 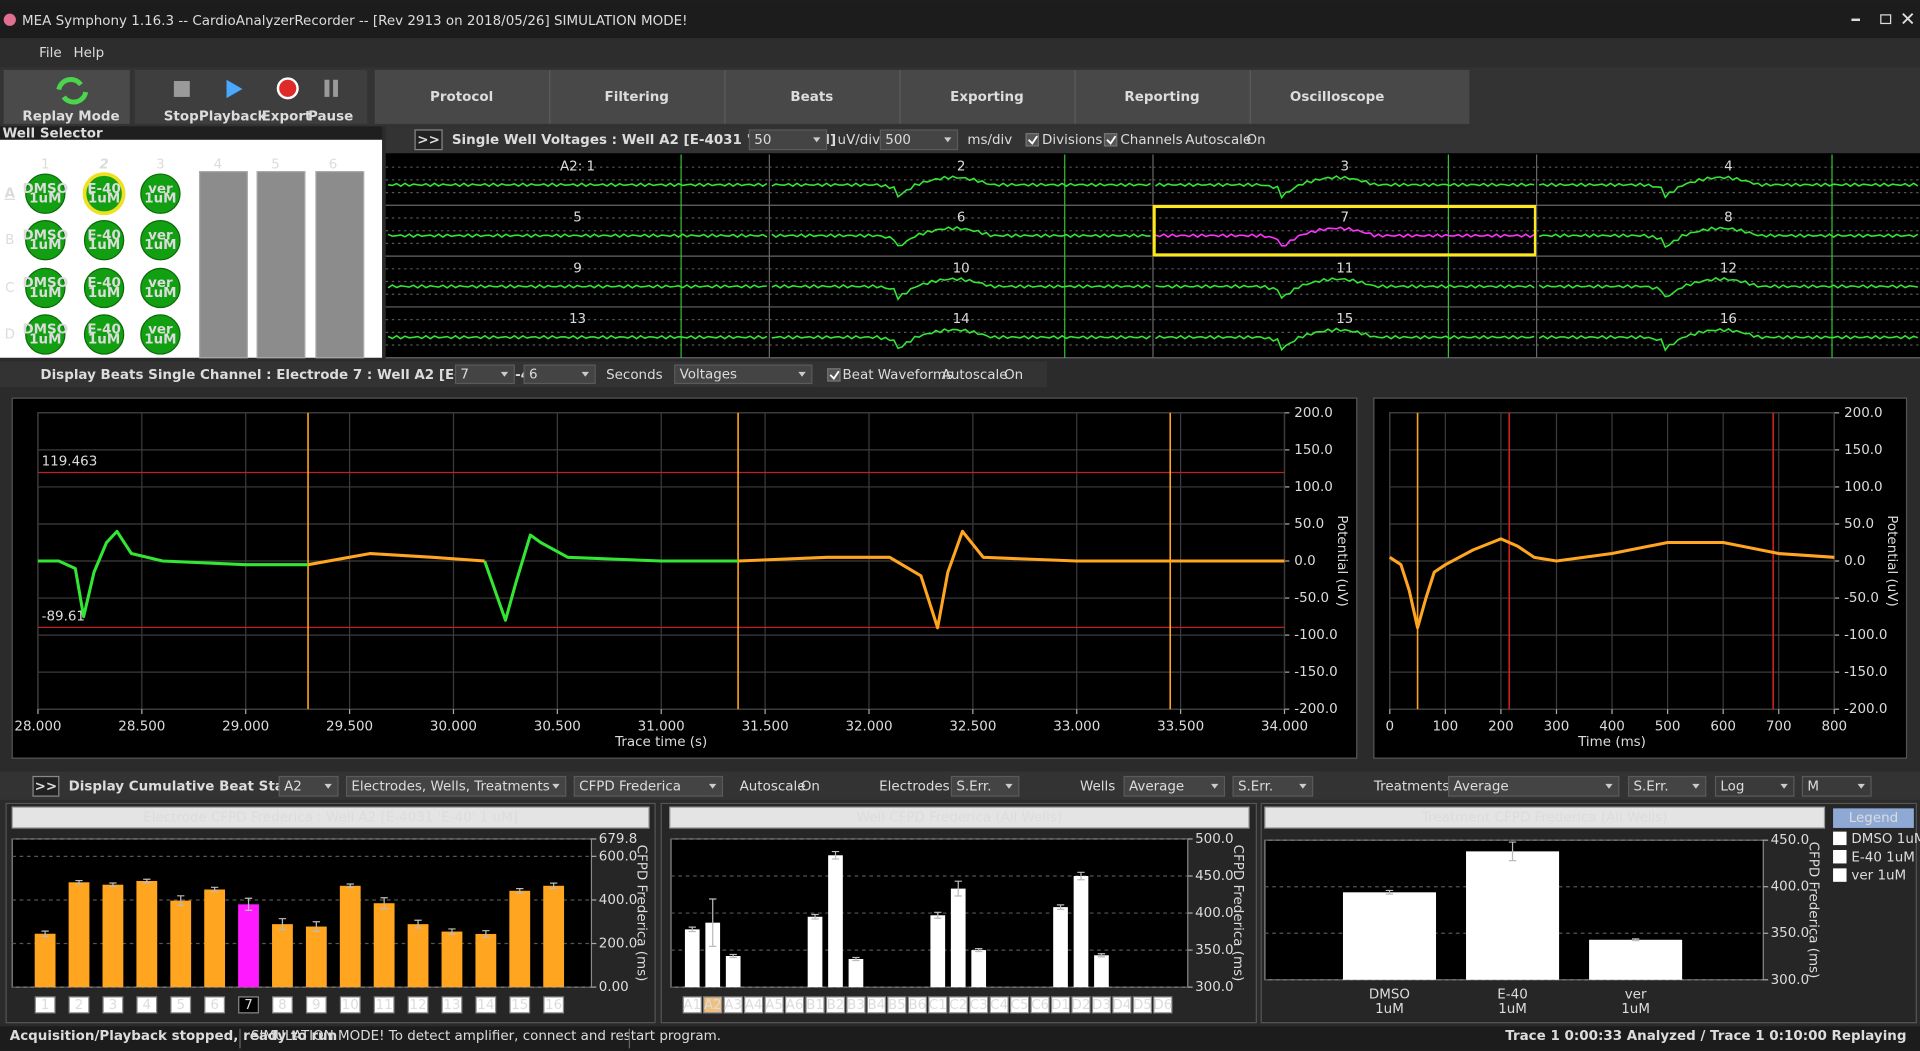 I want to click on replay-label: Replay Mode, so click(x=70, y=117).